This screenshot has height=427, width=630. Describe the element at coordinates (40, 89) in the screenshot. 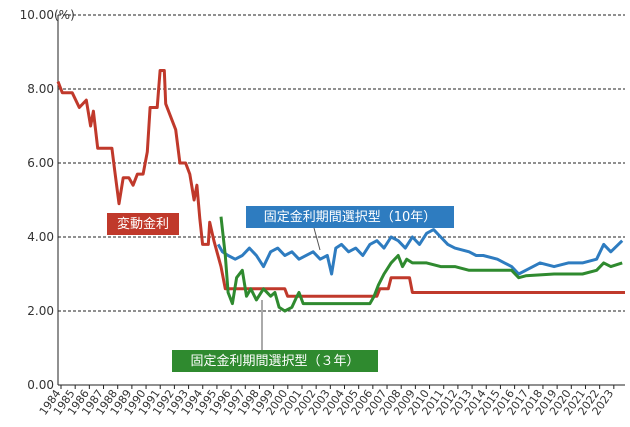

I see `y-tick-label: 8.00` at that location.